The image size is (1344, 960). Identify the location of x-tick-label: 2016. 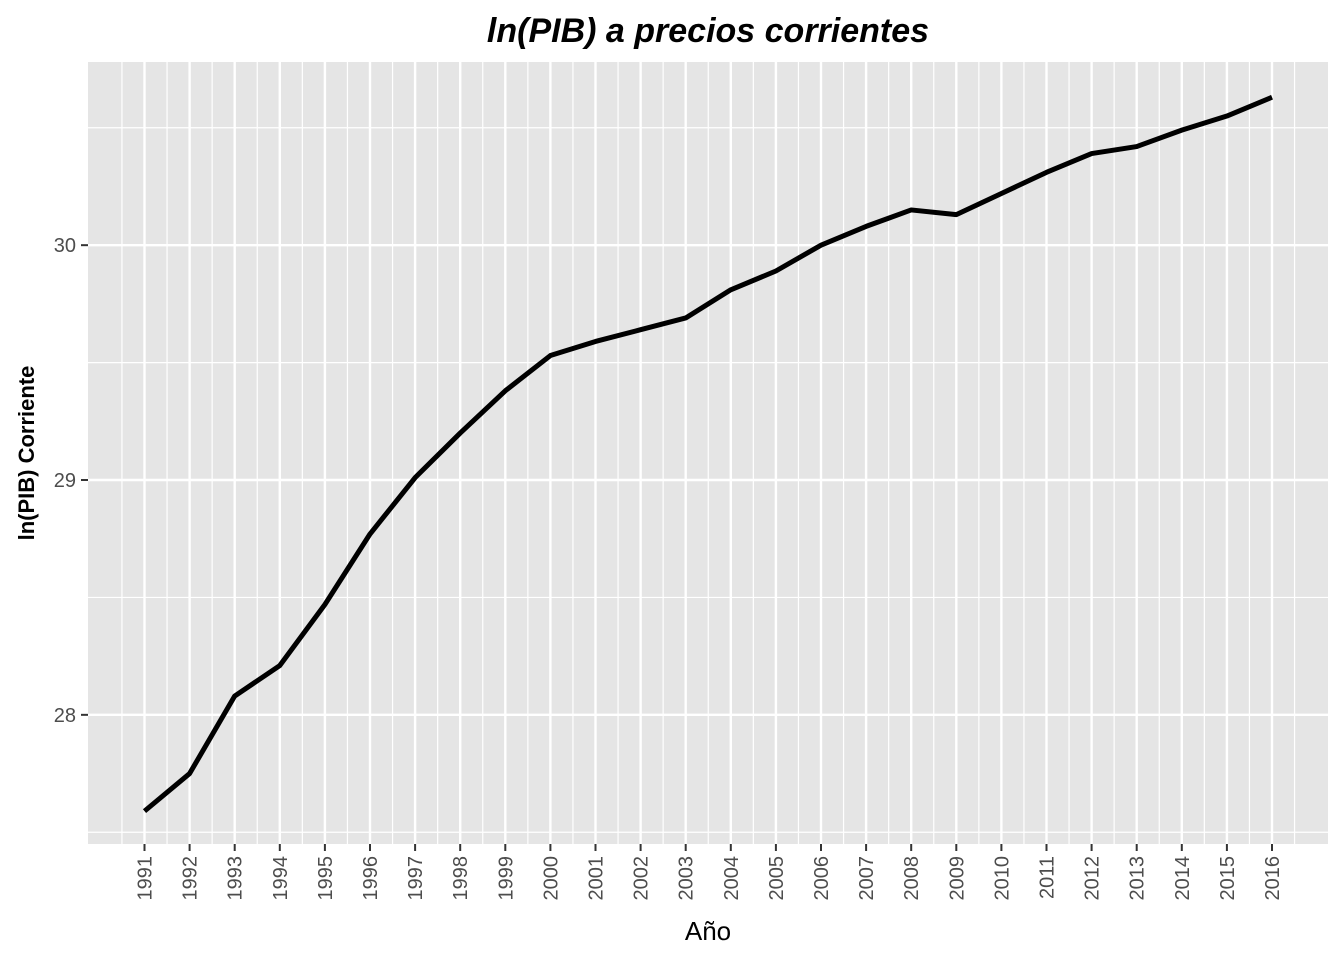
(1273, 878).